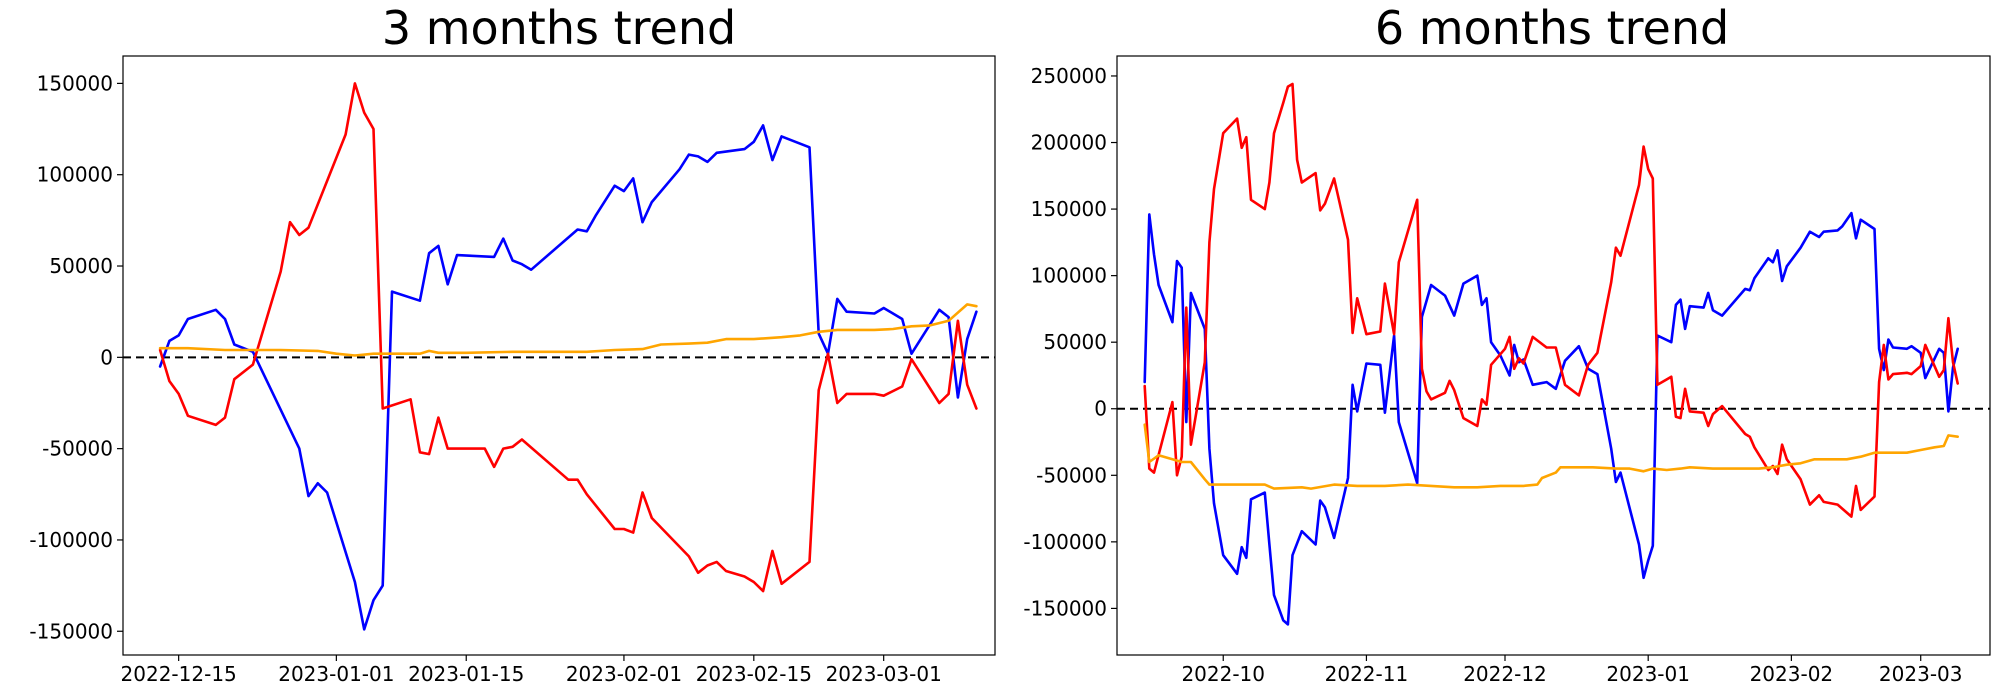 Image resolution: width=2000 pixels, height=700 pixels. I want to click on x-tick-label: 2022-11, so click(1367, 674).